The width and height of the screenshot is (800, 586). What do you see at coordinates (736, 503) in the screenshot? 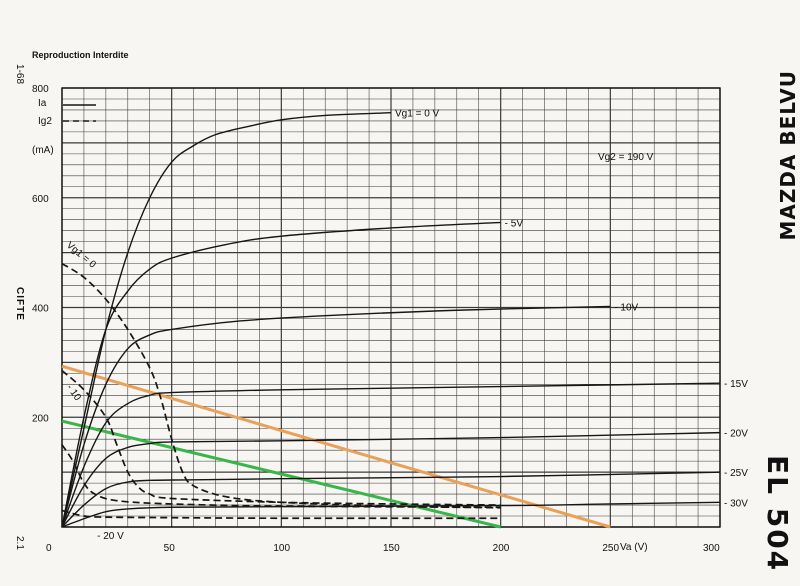
I see `ia-curve-label: - 30V` at bounding box center [736, 503].